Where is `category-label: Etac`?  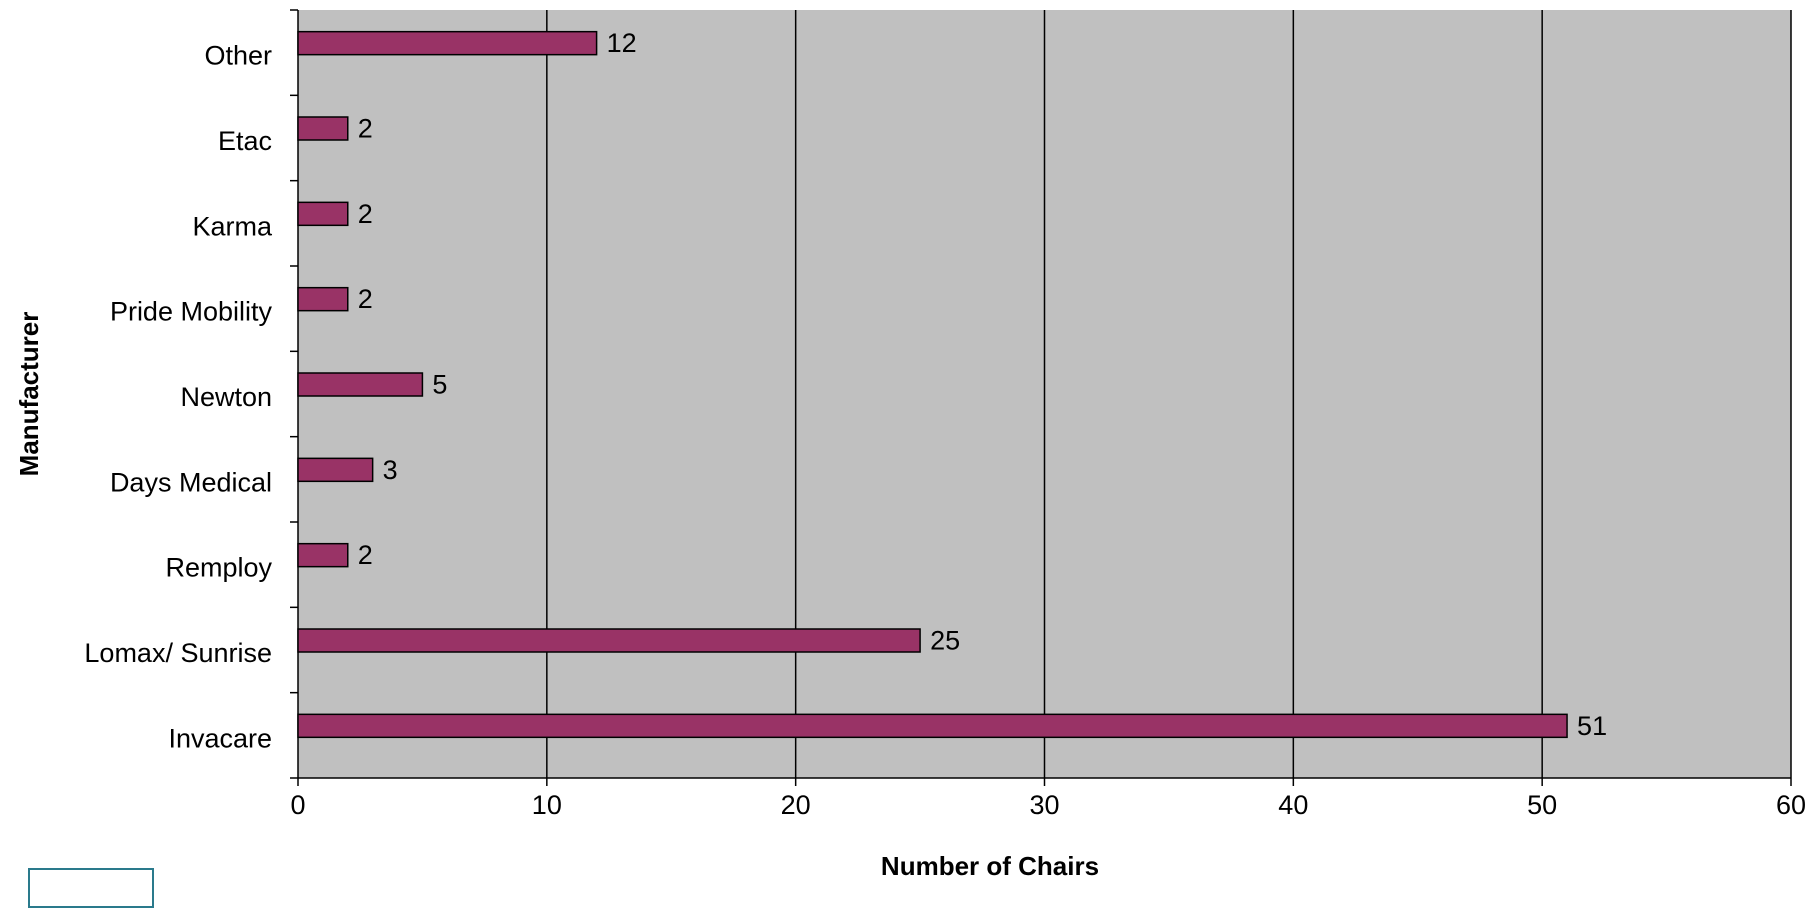 category-label: Etac is located at coordinates (245, 141).